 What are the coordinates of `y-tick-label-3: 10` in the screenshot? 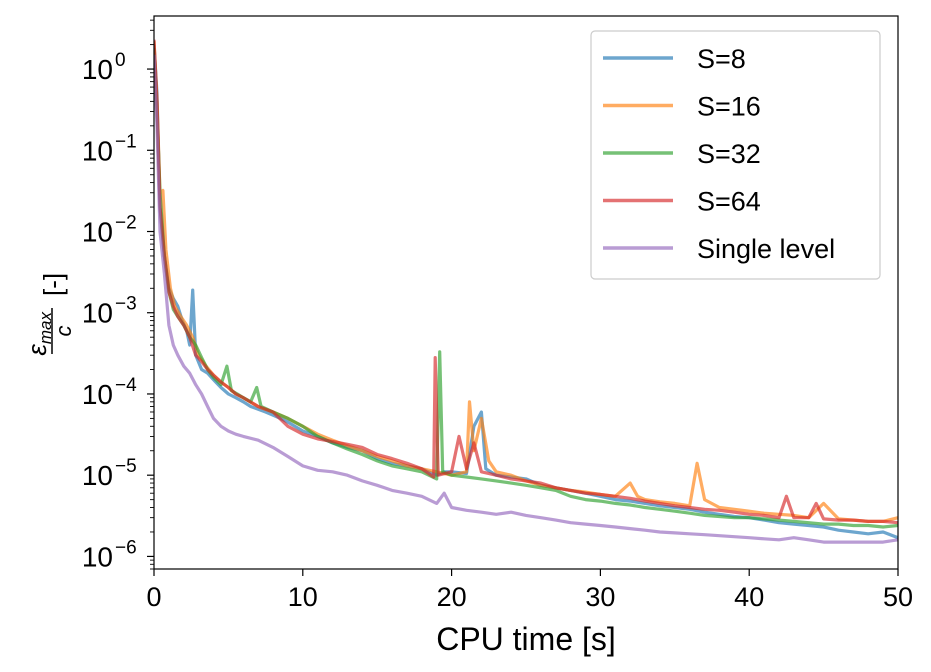 It's located at (97, 313).